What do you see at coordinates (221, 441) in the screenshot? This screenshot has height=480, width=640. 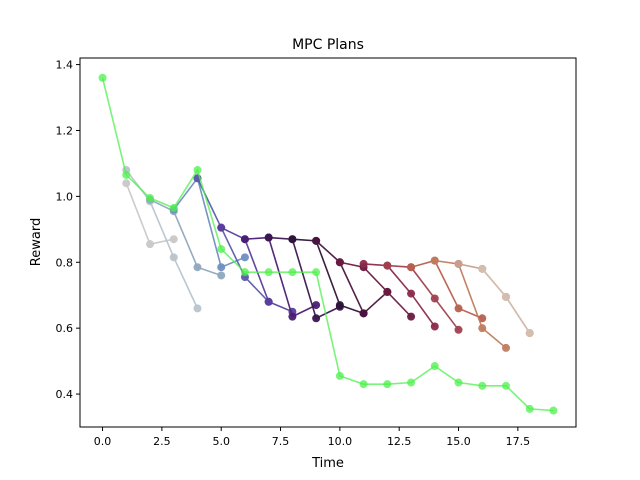 I see `x-tick-label: 5.0` at bounding box center [221, 441].